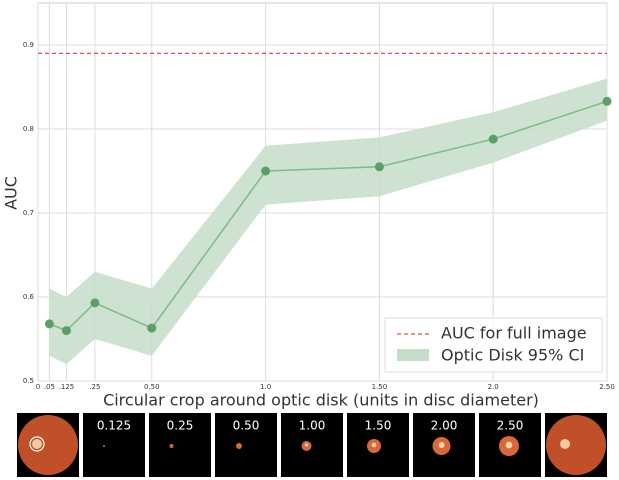  What do you see at coordinates (444, 426) in the screenshot?
I see `thumbnail-label: 2.00` at bounding box center [444, 426].